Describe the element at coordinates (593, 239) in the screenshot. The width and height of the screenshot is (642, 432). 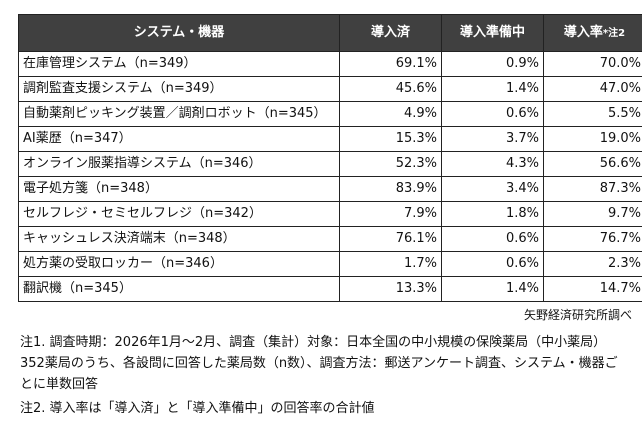
I see `cell-adoption-rate: 76.7%` at that location.